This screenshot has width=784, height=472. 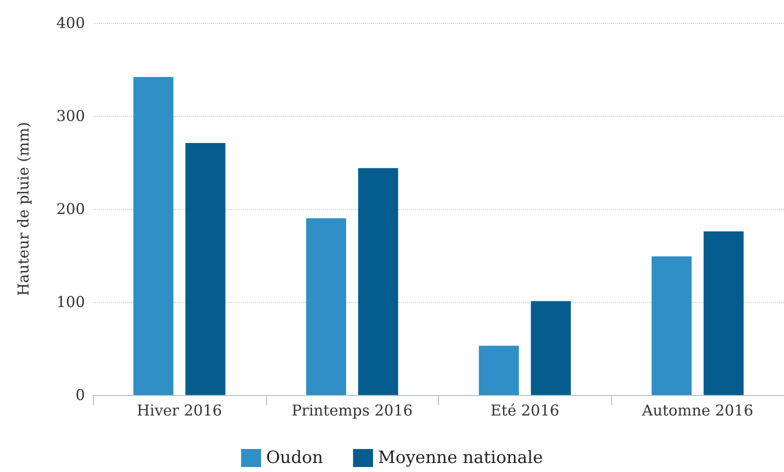 I want to click on x-tick-label: Printemps 2016, so click(x=352, y=411).